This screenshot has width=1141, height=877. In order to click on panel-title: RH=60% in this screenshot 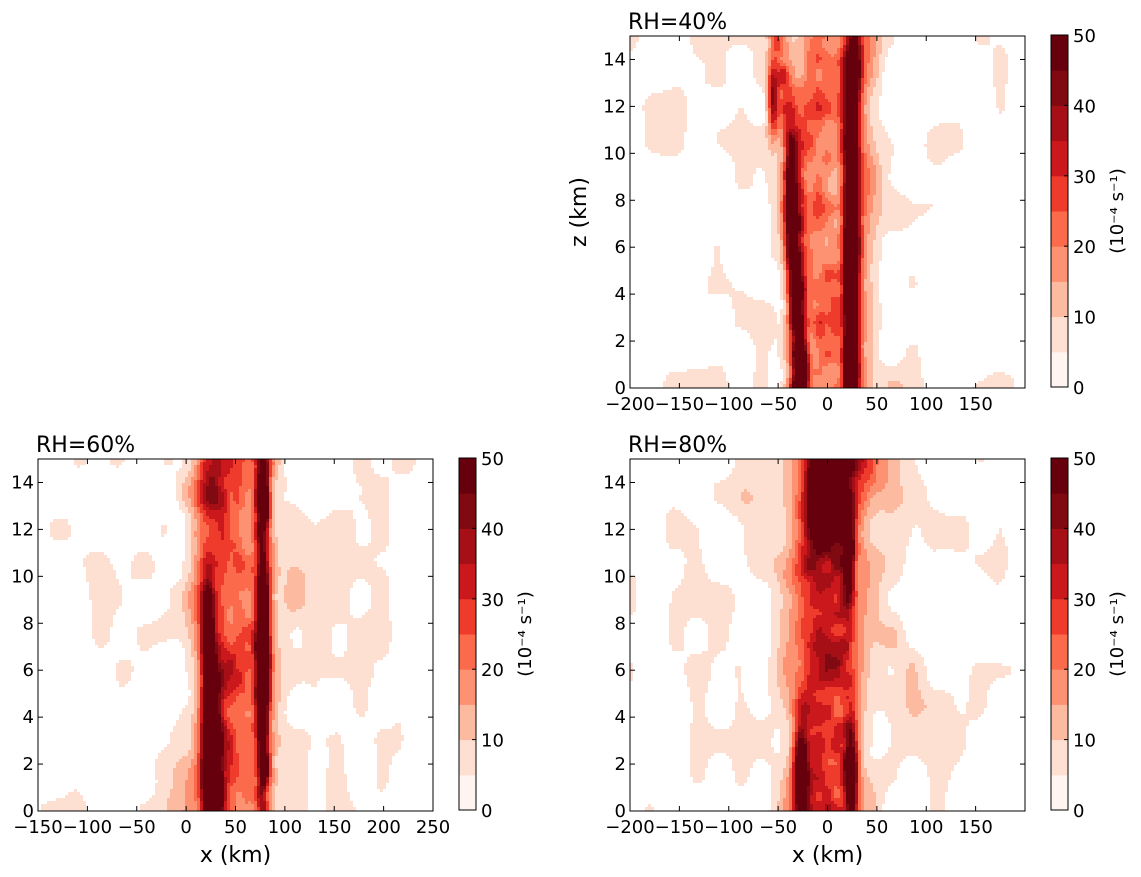, I will do `click(85, 445)`.